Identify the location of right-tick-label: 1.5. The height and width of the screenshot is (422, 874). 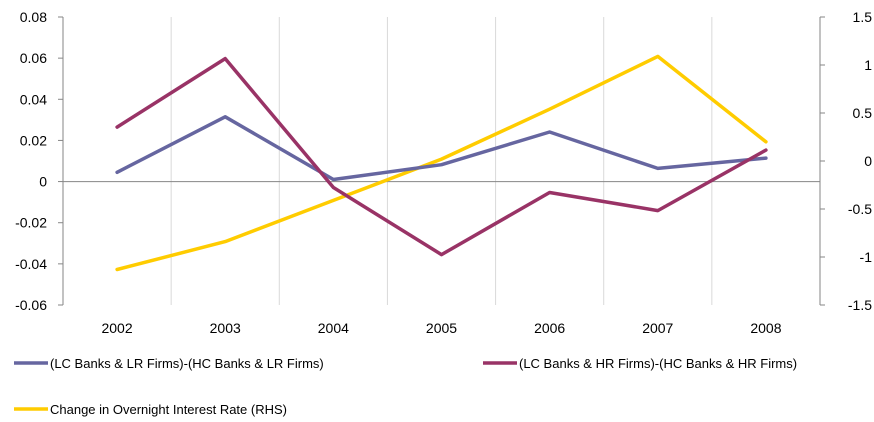
(863, 17).